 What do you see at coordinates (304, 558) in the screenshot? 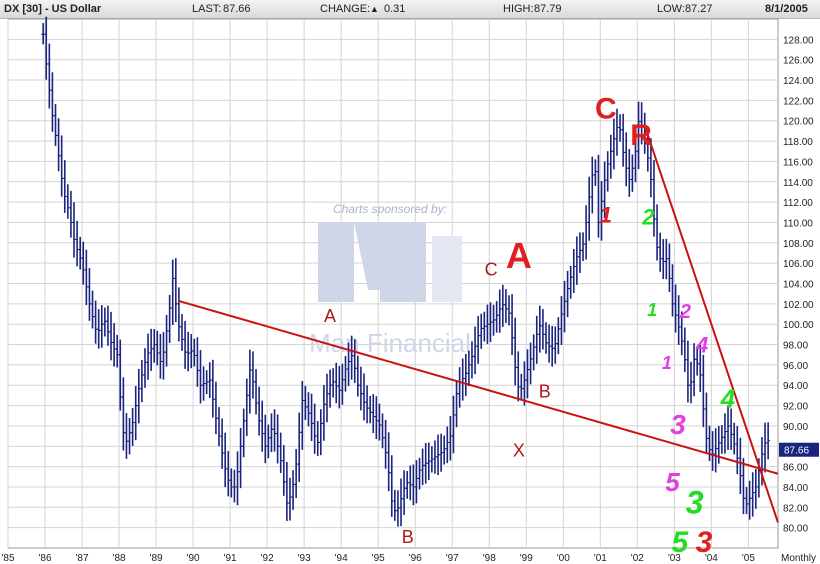
I see `x-tick-label: '93` at bounding box center [304, 558].